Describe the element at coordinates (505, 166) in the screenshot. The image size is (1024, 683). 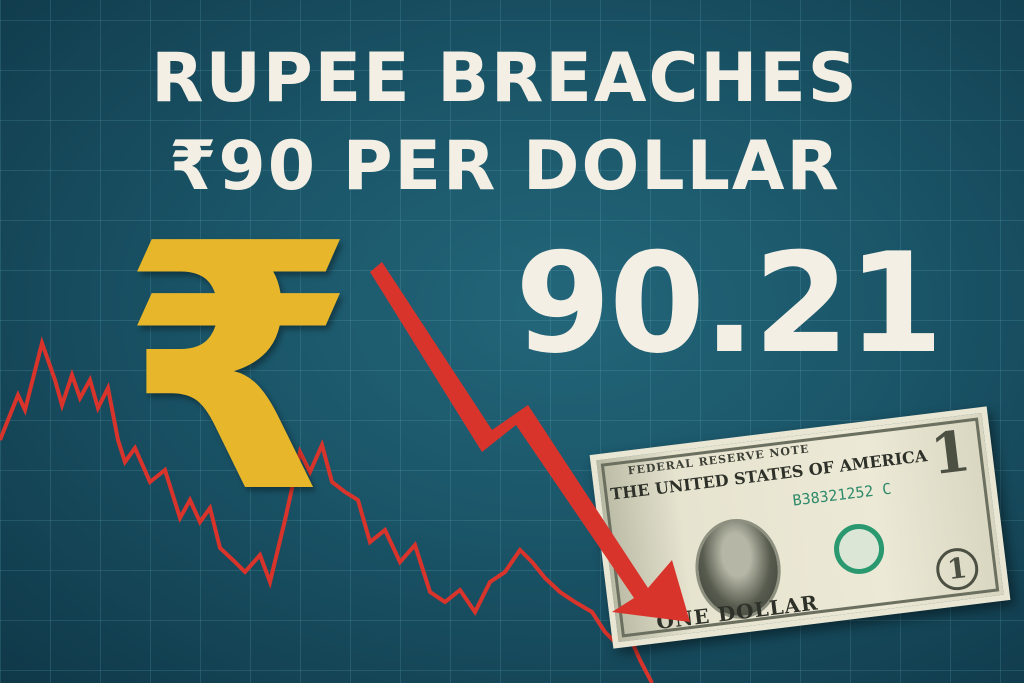
I see `headline-line-2: ₹90 PER DOLLAR` at that location.